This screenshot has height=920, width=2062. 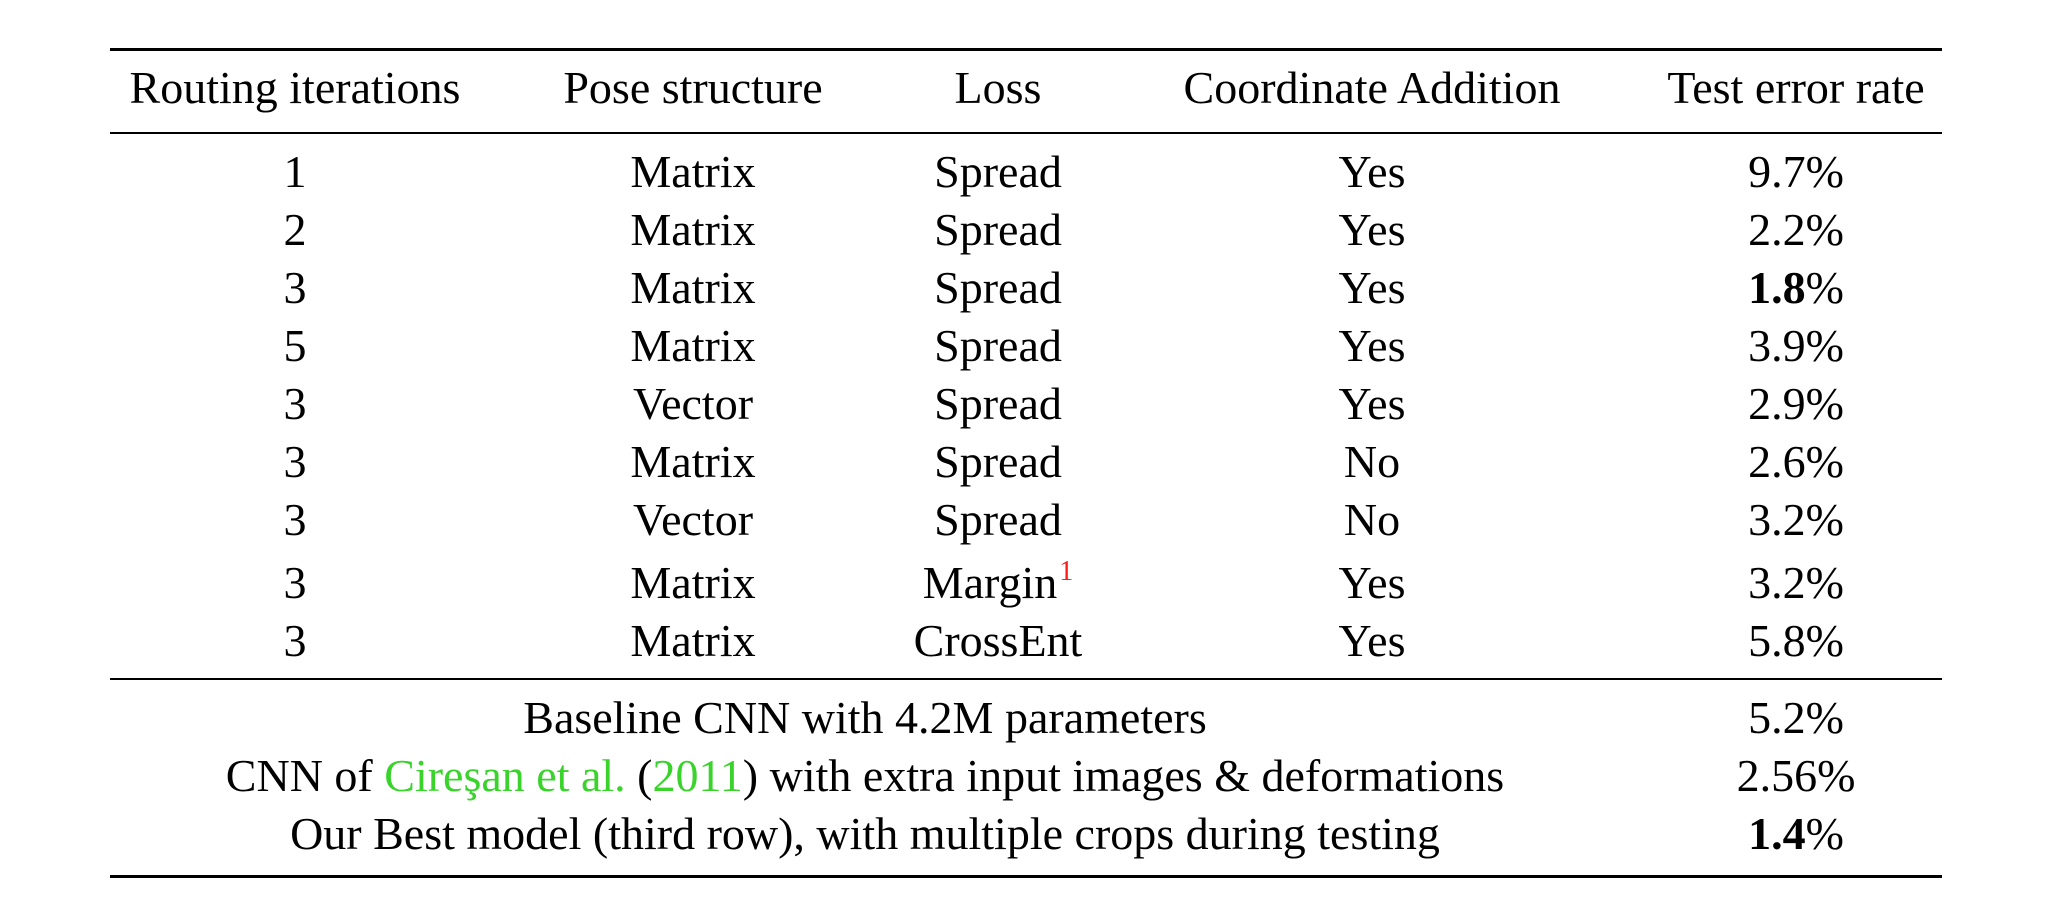 I want to click on loss-cell: CrossEnt, so click(x=998, y=641).